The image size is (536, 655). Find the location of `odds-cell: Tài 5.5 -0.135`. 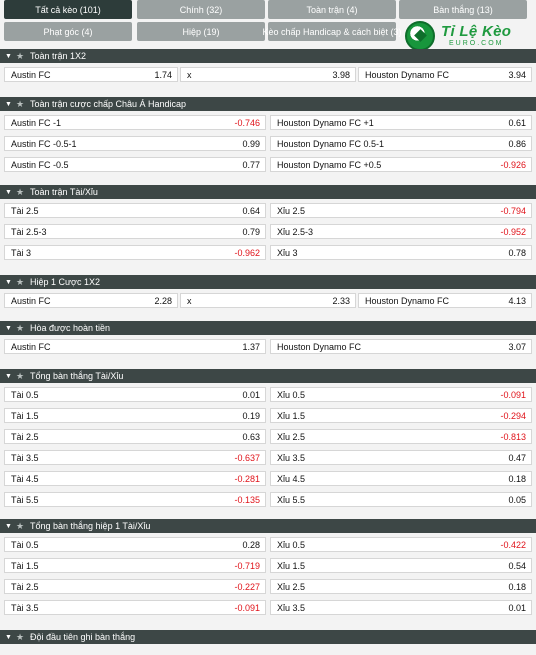

odds-cell: Tài 5.5 -0.135 is located at coordinates (135, 499).